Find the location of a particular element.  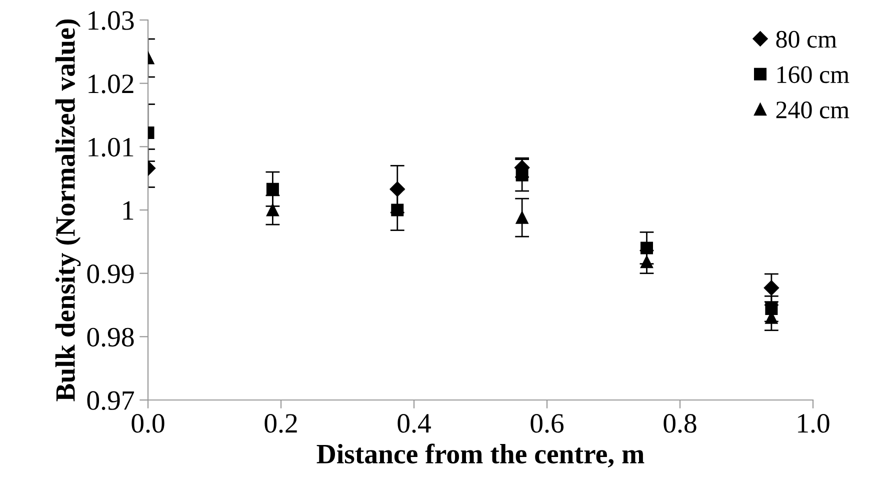

legend-label: 240 cm is located at coordinates (813, 110).